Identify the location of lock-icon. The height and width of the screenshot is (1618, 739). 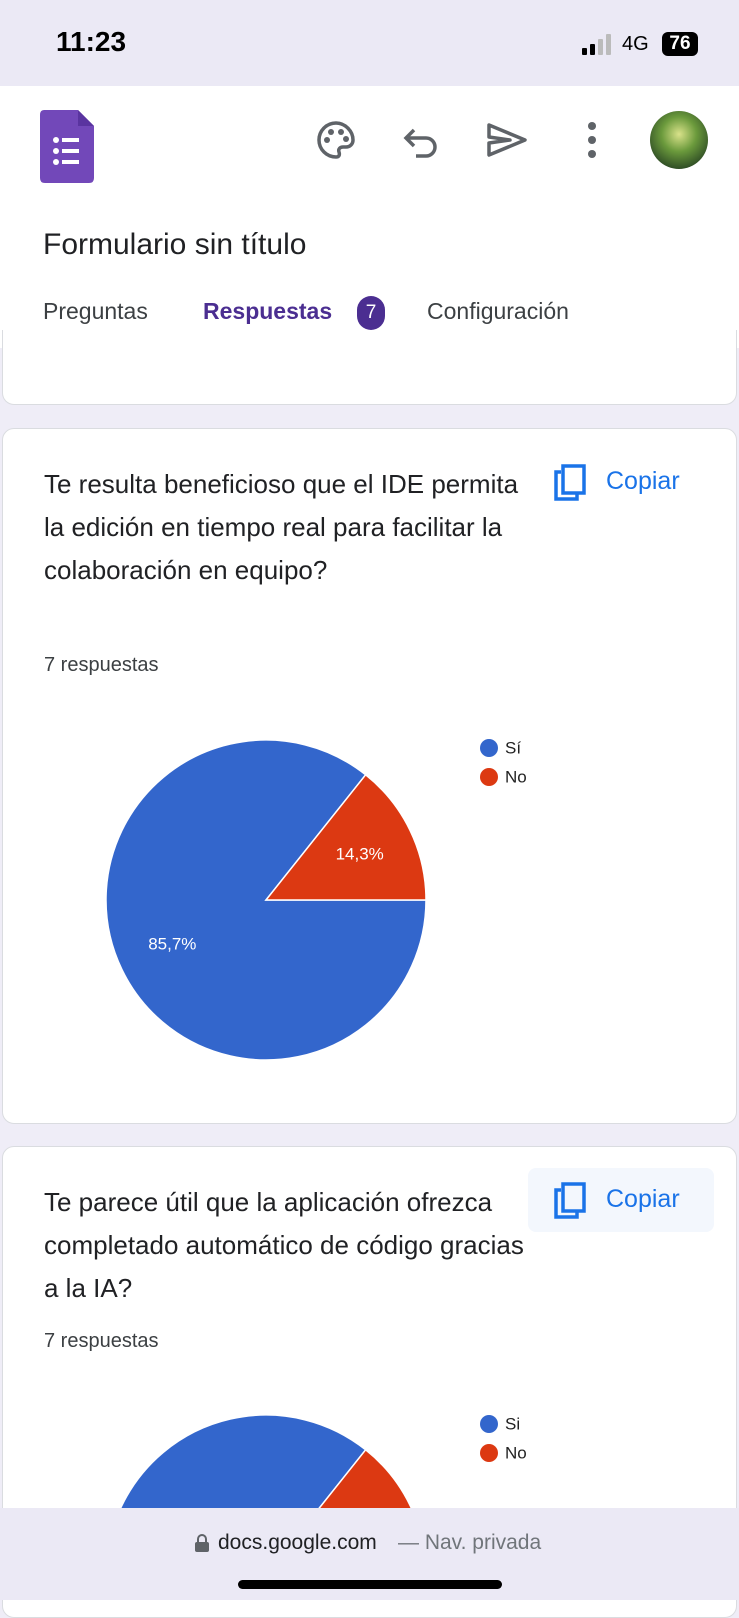
(202, 1543).